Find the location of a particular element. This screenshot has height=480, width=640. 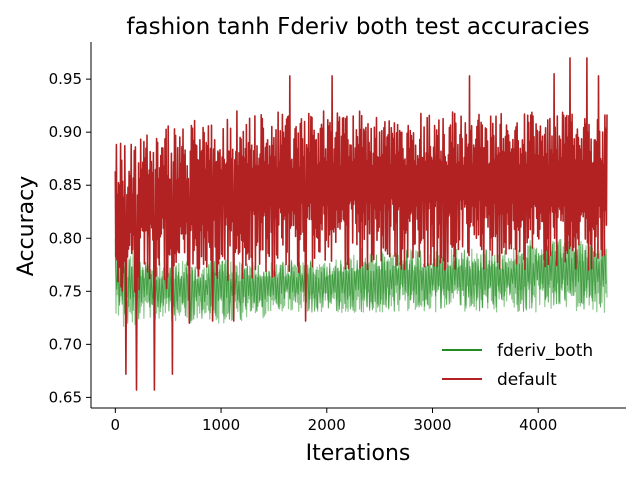

x-tick-label: 0 is located at coordinates (116, 425).